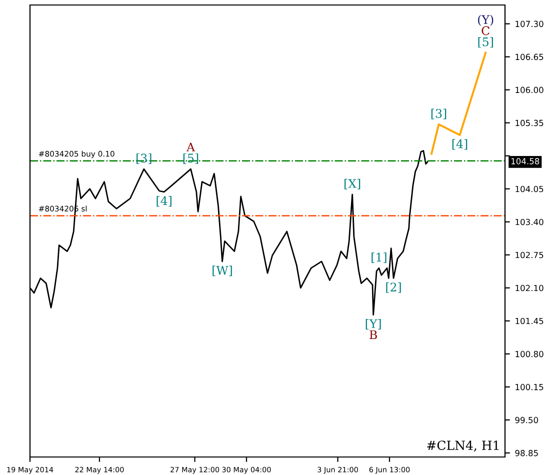  I want to click on y-tick-label: 103.40, so click(530, 222).